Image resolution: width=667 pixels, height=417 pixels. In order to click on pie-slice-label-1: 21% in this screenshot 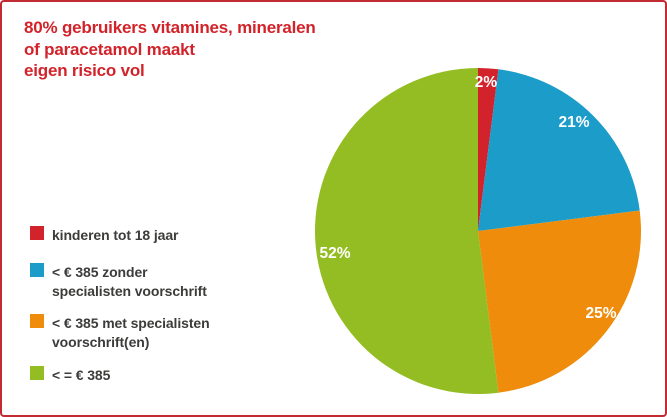, I will do `click(573, 122)`.